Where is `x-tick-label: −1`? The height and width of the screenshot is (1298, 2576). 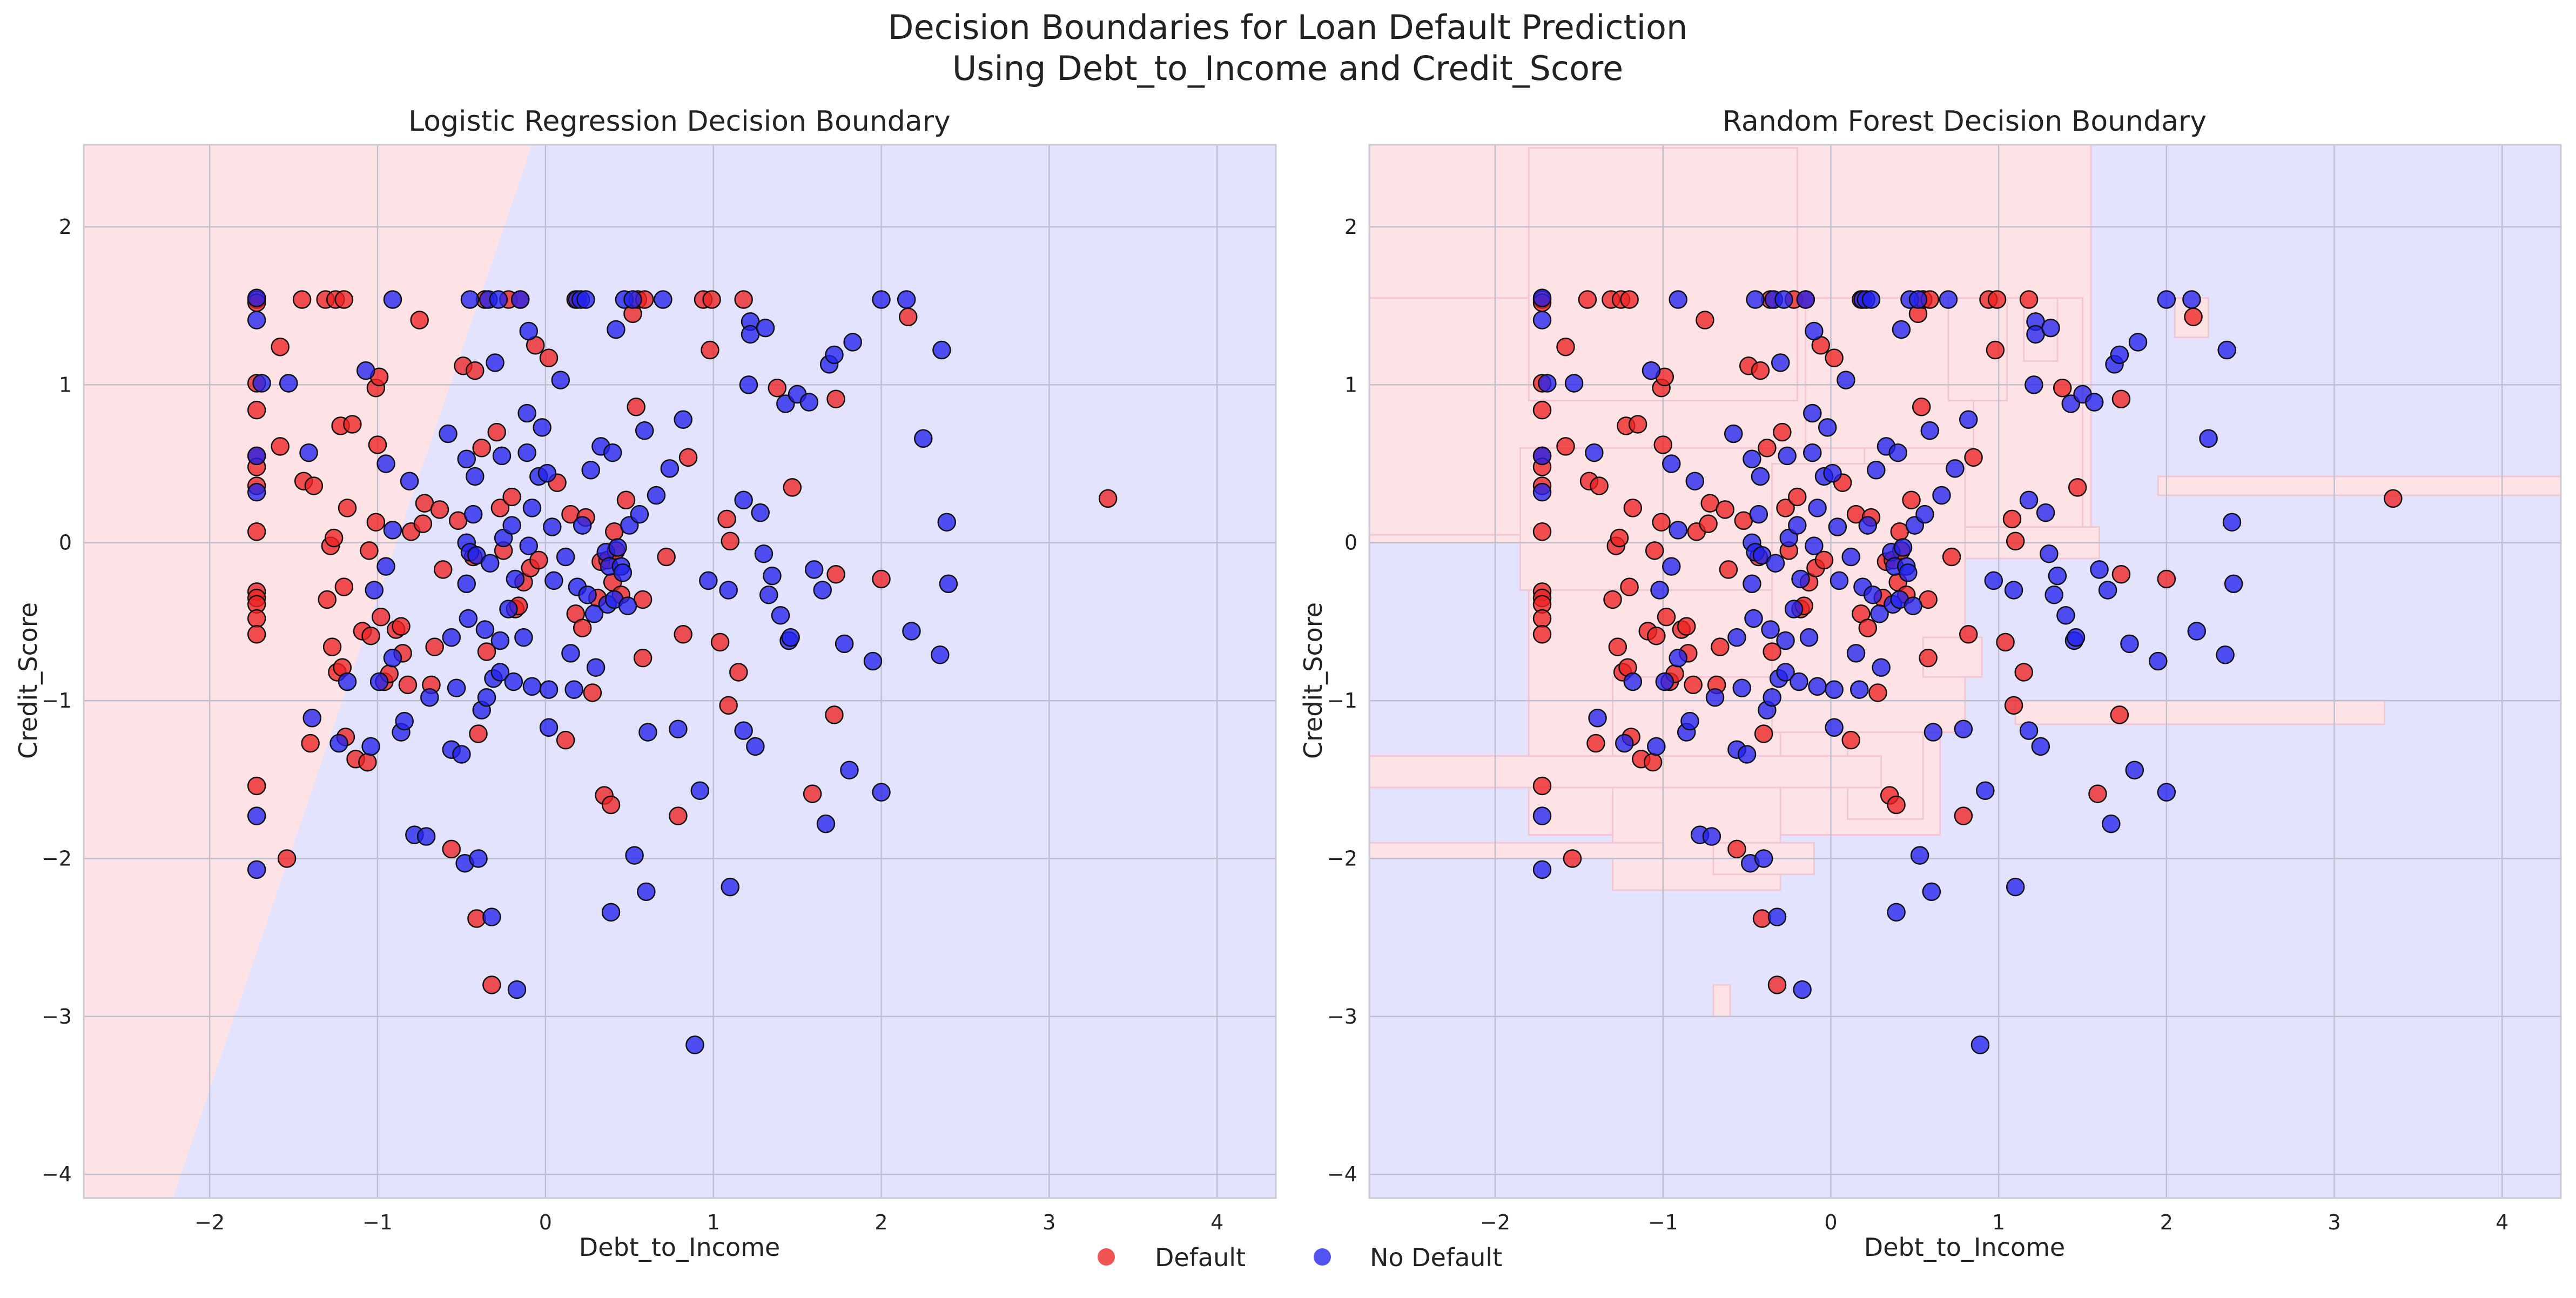 x-tick-label: −1 is located at coordinates (377, 1222).